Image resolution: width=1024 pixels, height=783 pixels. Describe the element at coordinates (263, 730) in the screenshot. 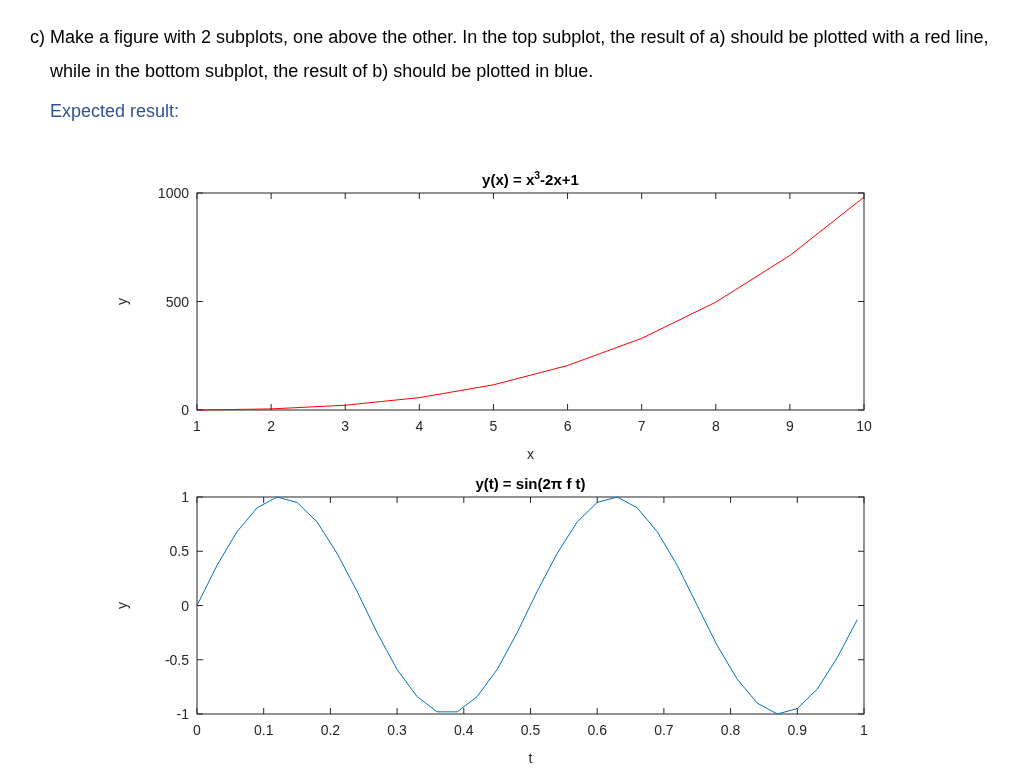

I see `x-tick-label: 0.1` at that location.